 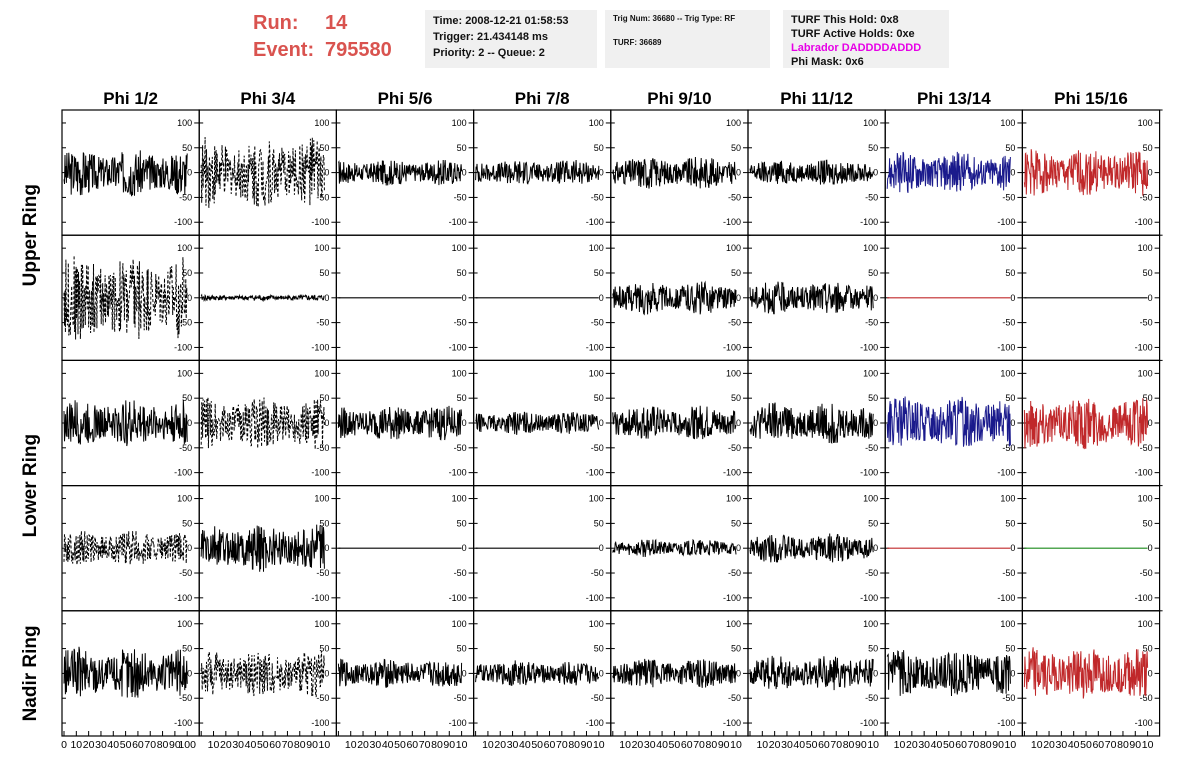 What do you see at coordinates (1062, 745) in the screenshot?
I see `x-tick-label: 30` at bounding box center [1062, 745].